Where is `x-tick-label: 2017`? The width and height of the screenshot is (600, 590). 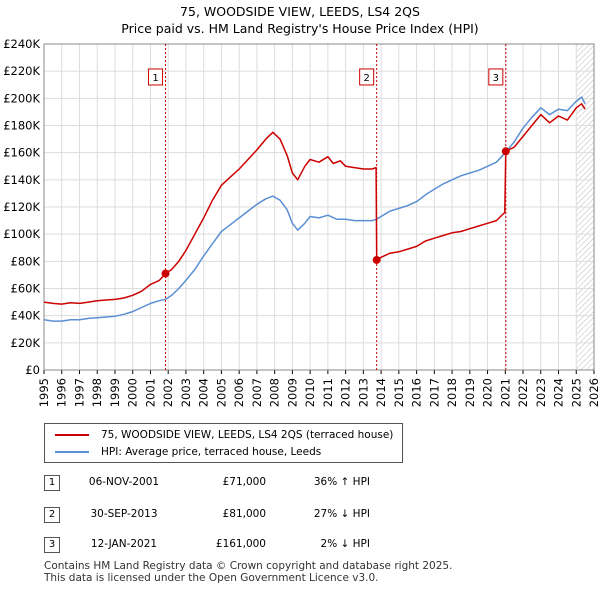
x-tick-label: 2017 is located at coordinates (434, 392).